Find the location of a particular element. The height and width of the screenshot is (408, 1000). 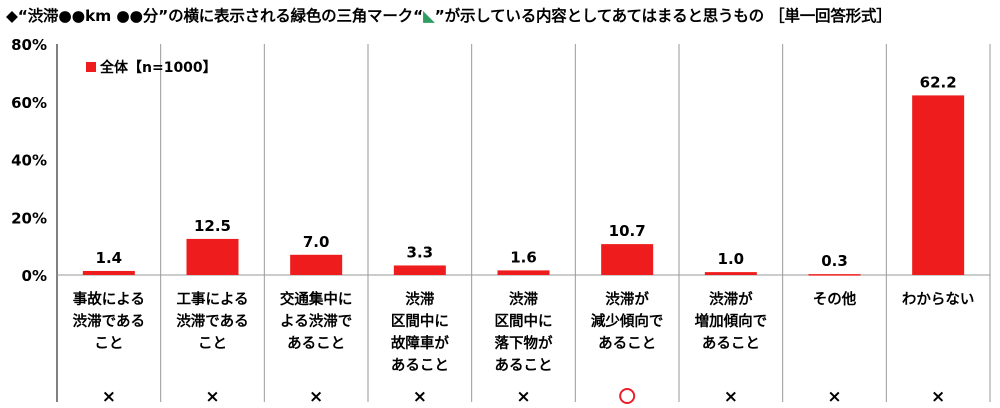

data-label: 62.2 is located at coordinates (938, 82).